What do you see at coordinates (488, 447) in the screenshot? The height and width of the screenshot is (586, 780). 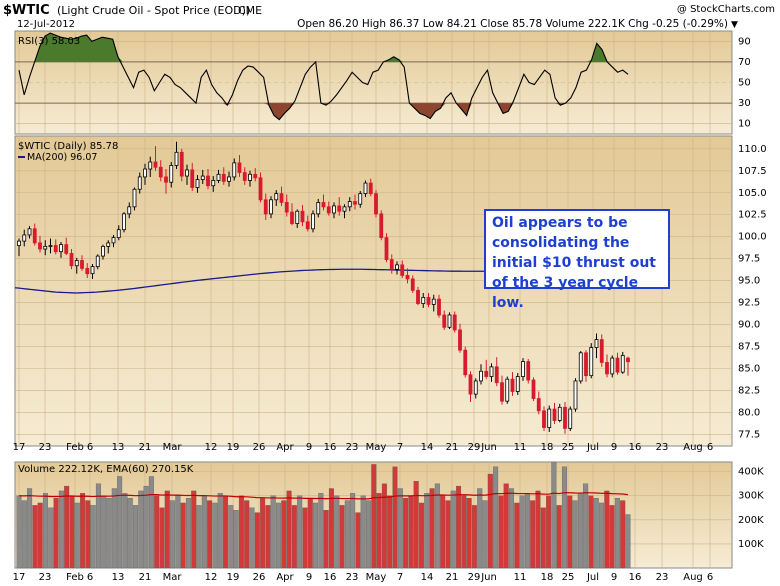 I see `x-tick-label: Jun` at bounding box center [488, 447].